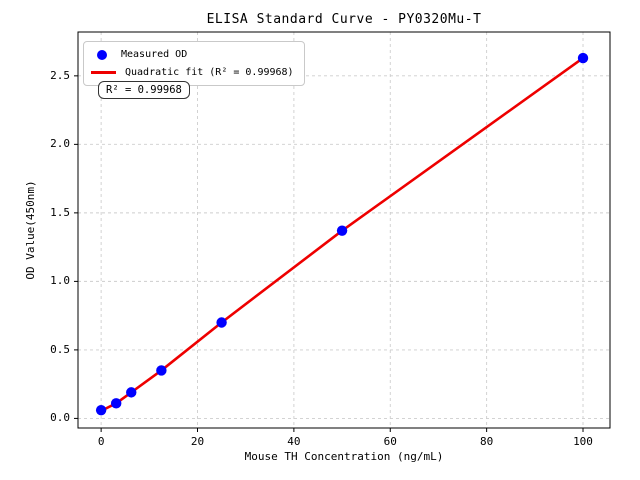  What do you see at coordinates (487, 441) in the screenshot?
I see `x-tick-label: 80` at bounding box center [487, 441].